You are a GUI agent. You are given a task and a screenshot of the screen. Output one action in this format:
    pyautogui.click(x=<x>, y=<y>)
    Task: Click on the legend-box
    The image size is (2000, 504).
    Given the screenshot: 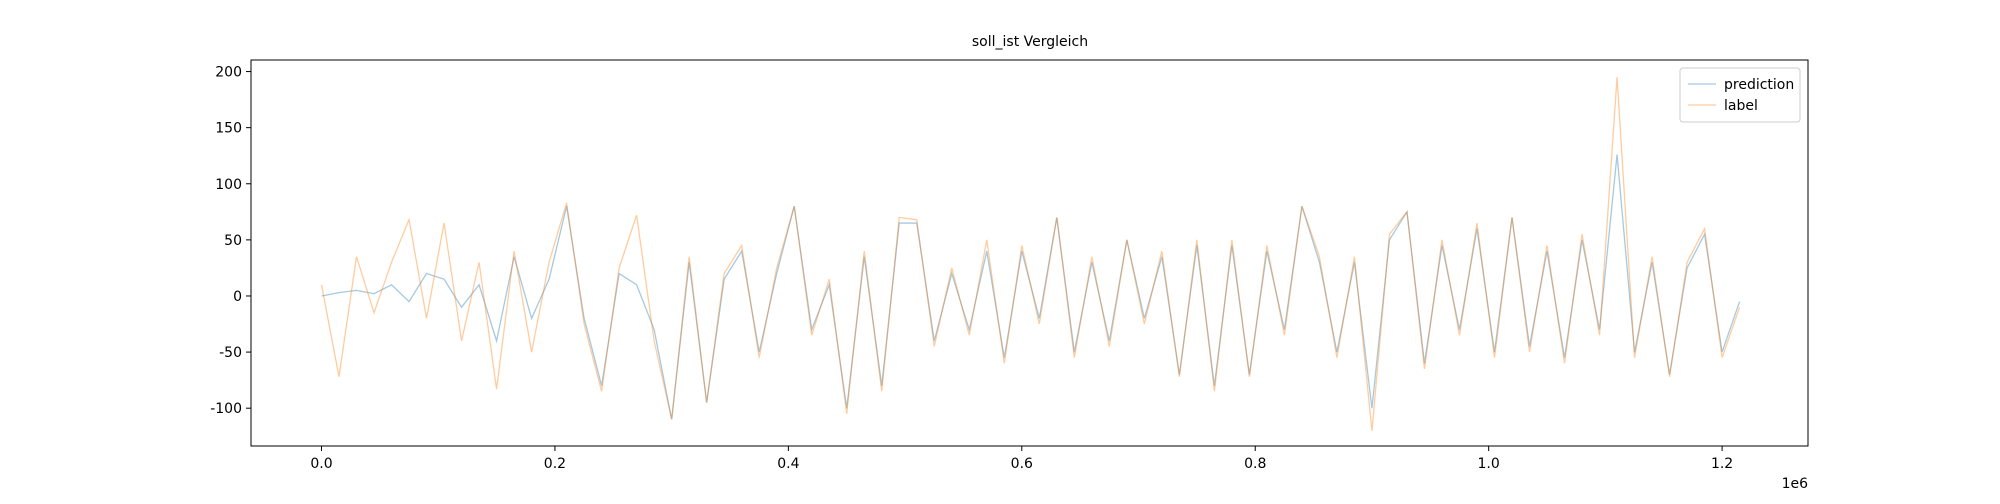 What is the action you would take?
    pyautogui.click(x=1740, y=95)
    